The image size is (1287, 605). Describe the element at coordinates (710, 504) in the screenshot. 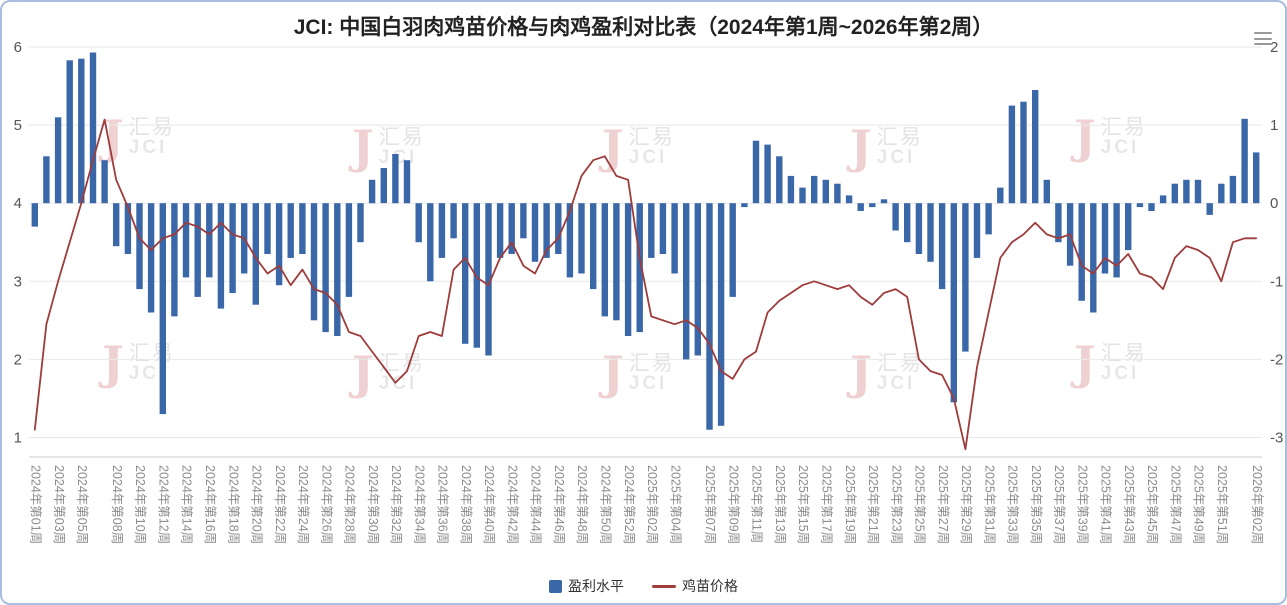

I see `x-axis-tick-label: 2025年第07周` at that location.